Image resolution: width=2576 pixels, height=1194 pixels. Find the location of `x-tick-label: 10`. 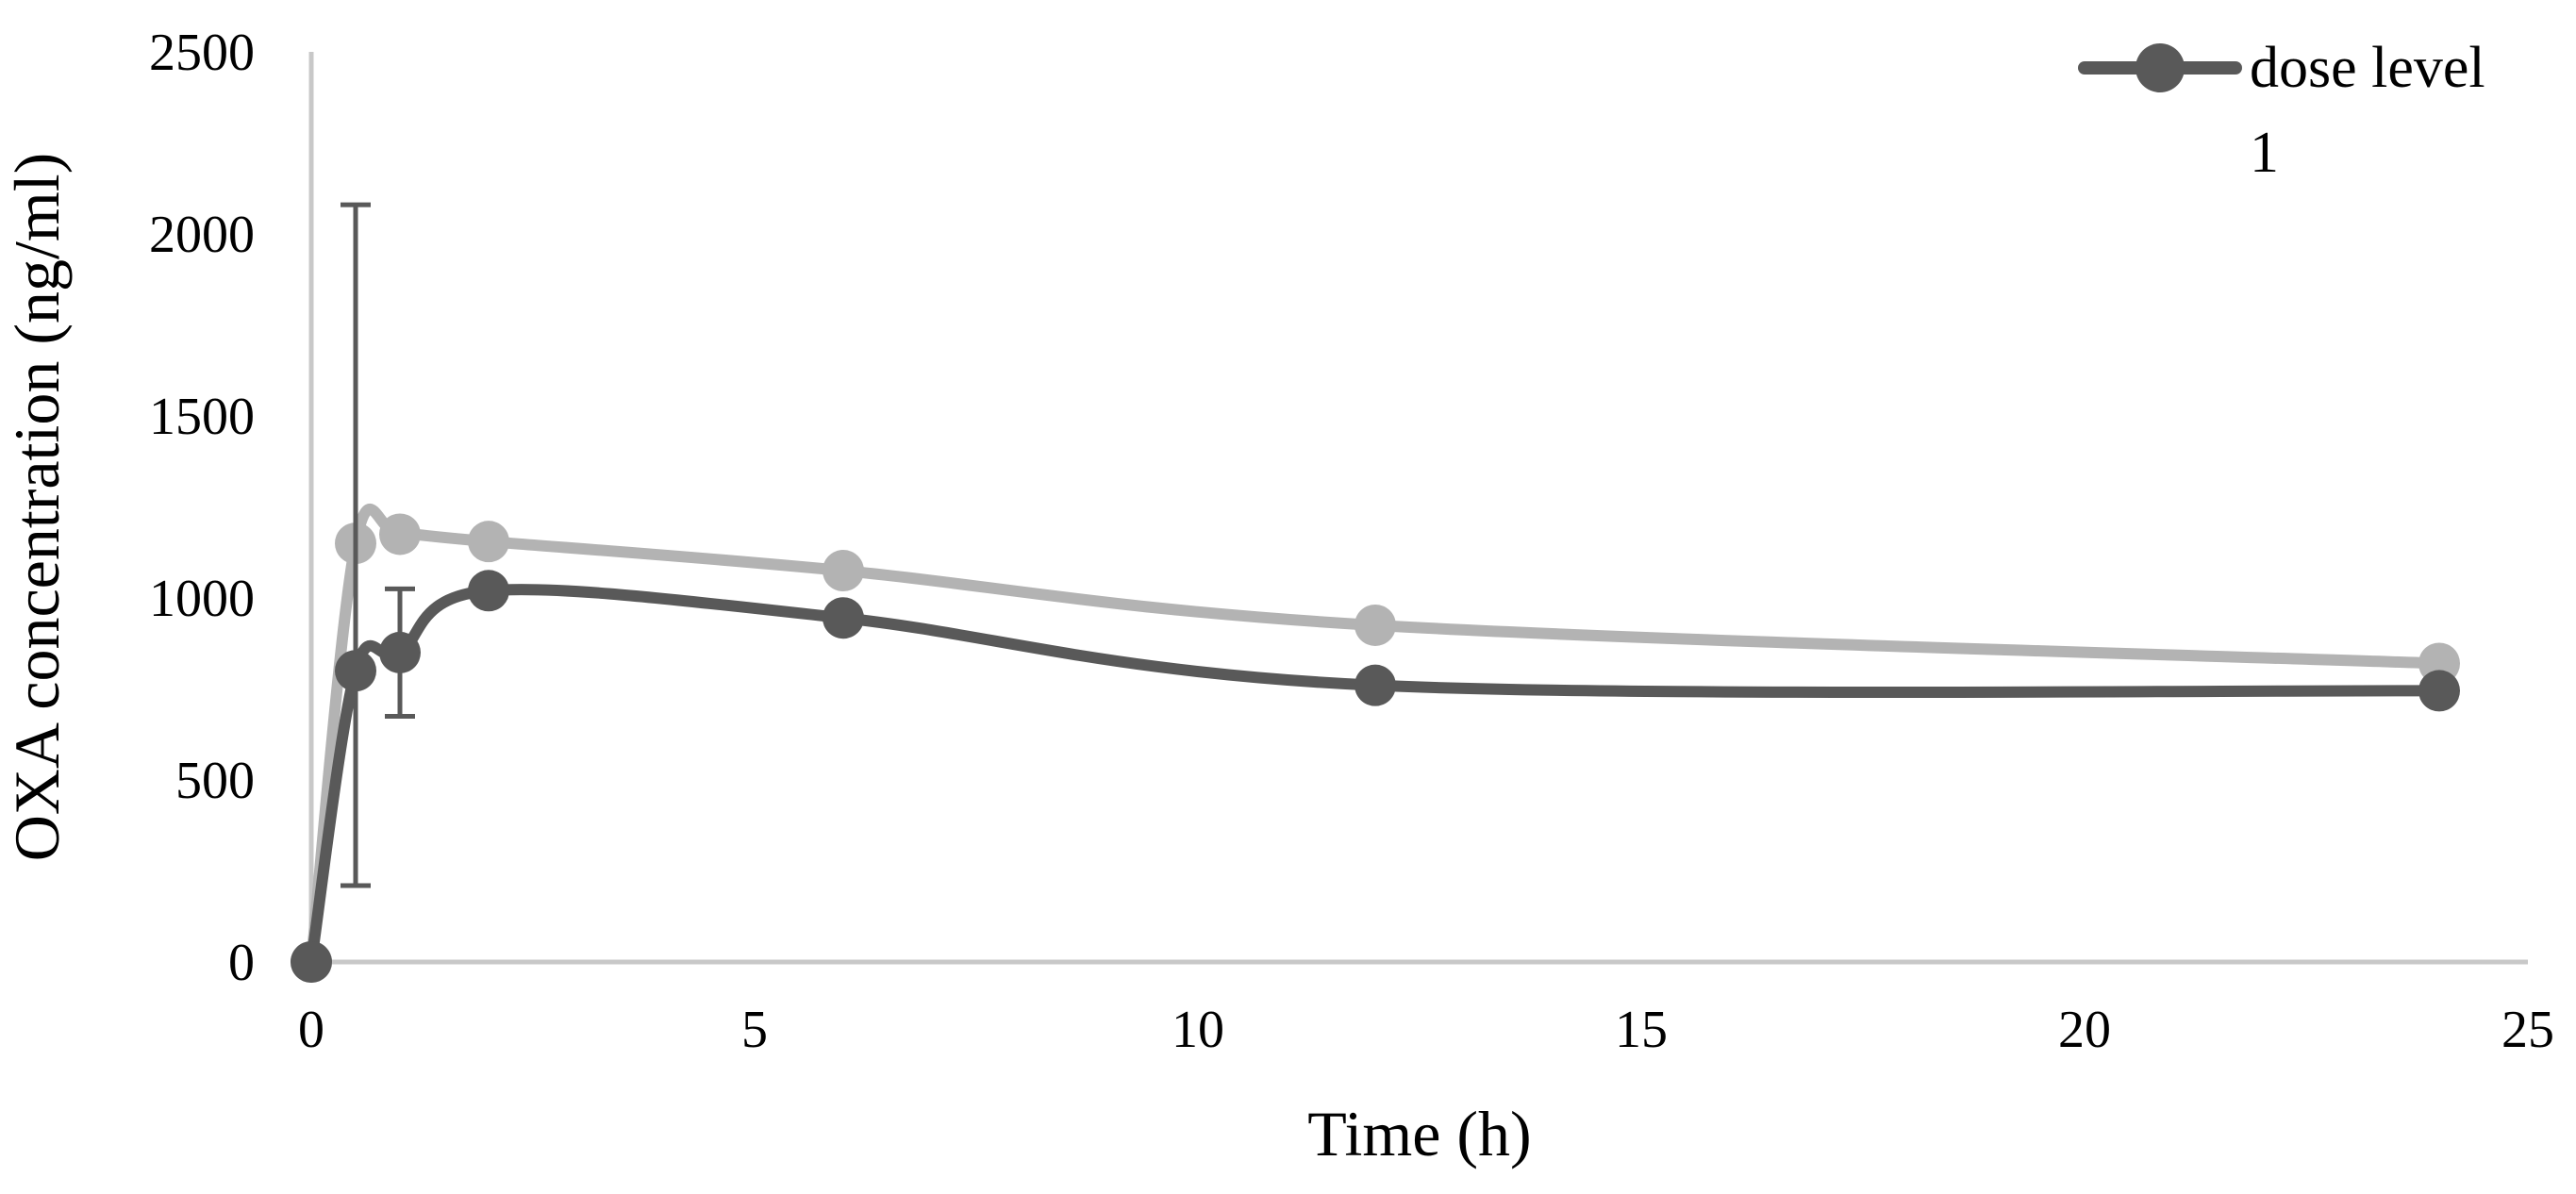

x-tick-label: 10 is located at coordinates (1198, 1030).